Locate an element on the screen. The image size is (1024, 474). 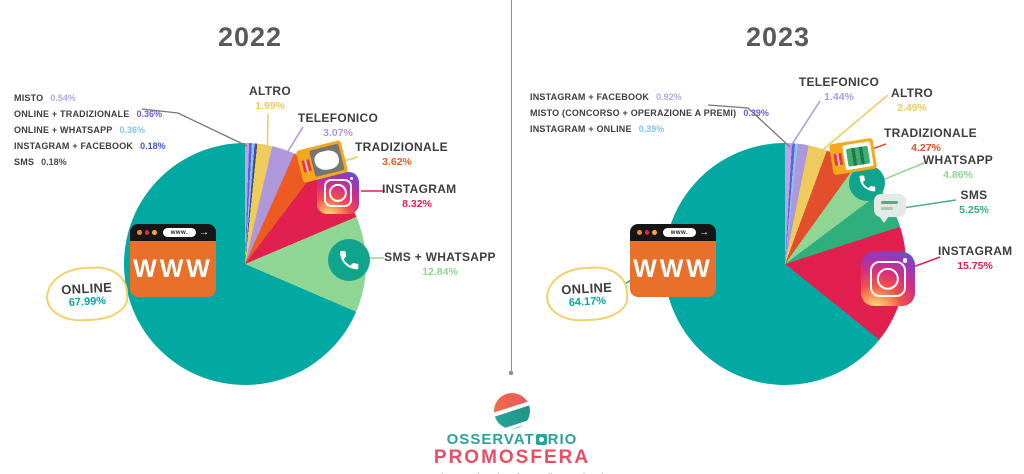
callout-tradizionale-2023: TRADIZIONALE 4.27% is located at coordinates (930, 140).